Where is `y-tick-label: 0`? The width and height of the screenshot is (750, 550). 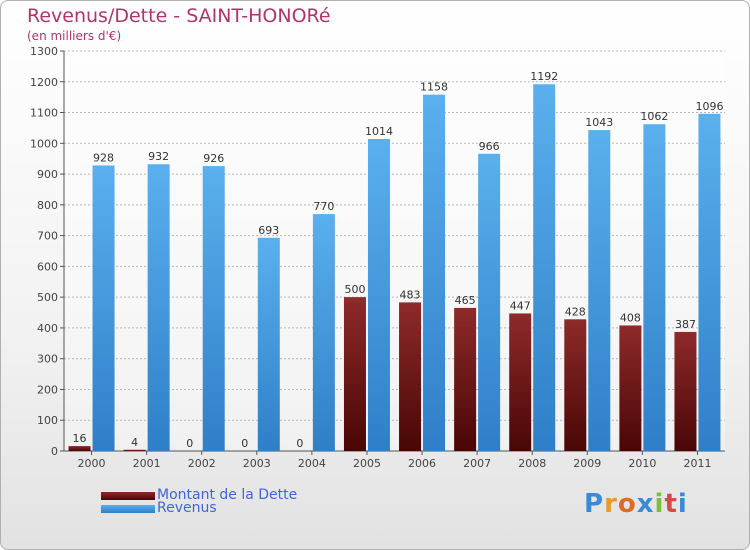
y-tick-label: 0 is located at coordinates (54, 451).